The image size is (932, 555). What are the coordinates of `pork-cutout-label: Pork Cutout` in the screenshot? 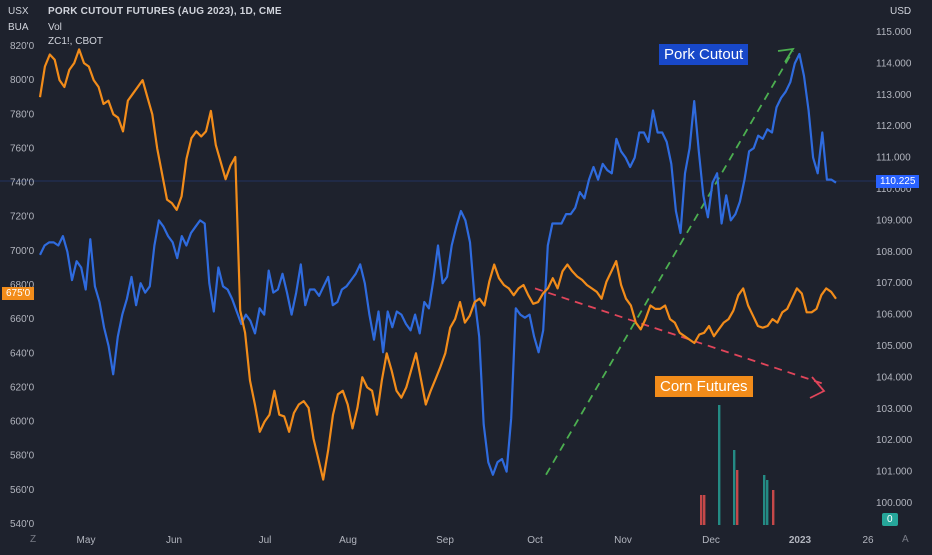 It's located at (704, 54).